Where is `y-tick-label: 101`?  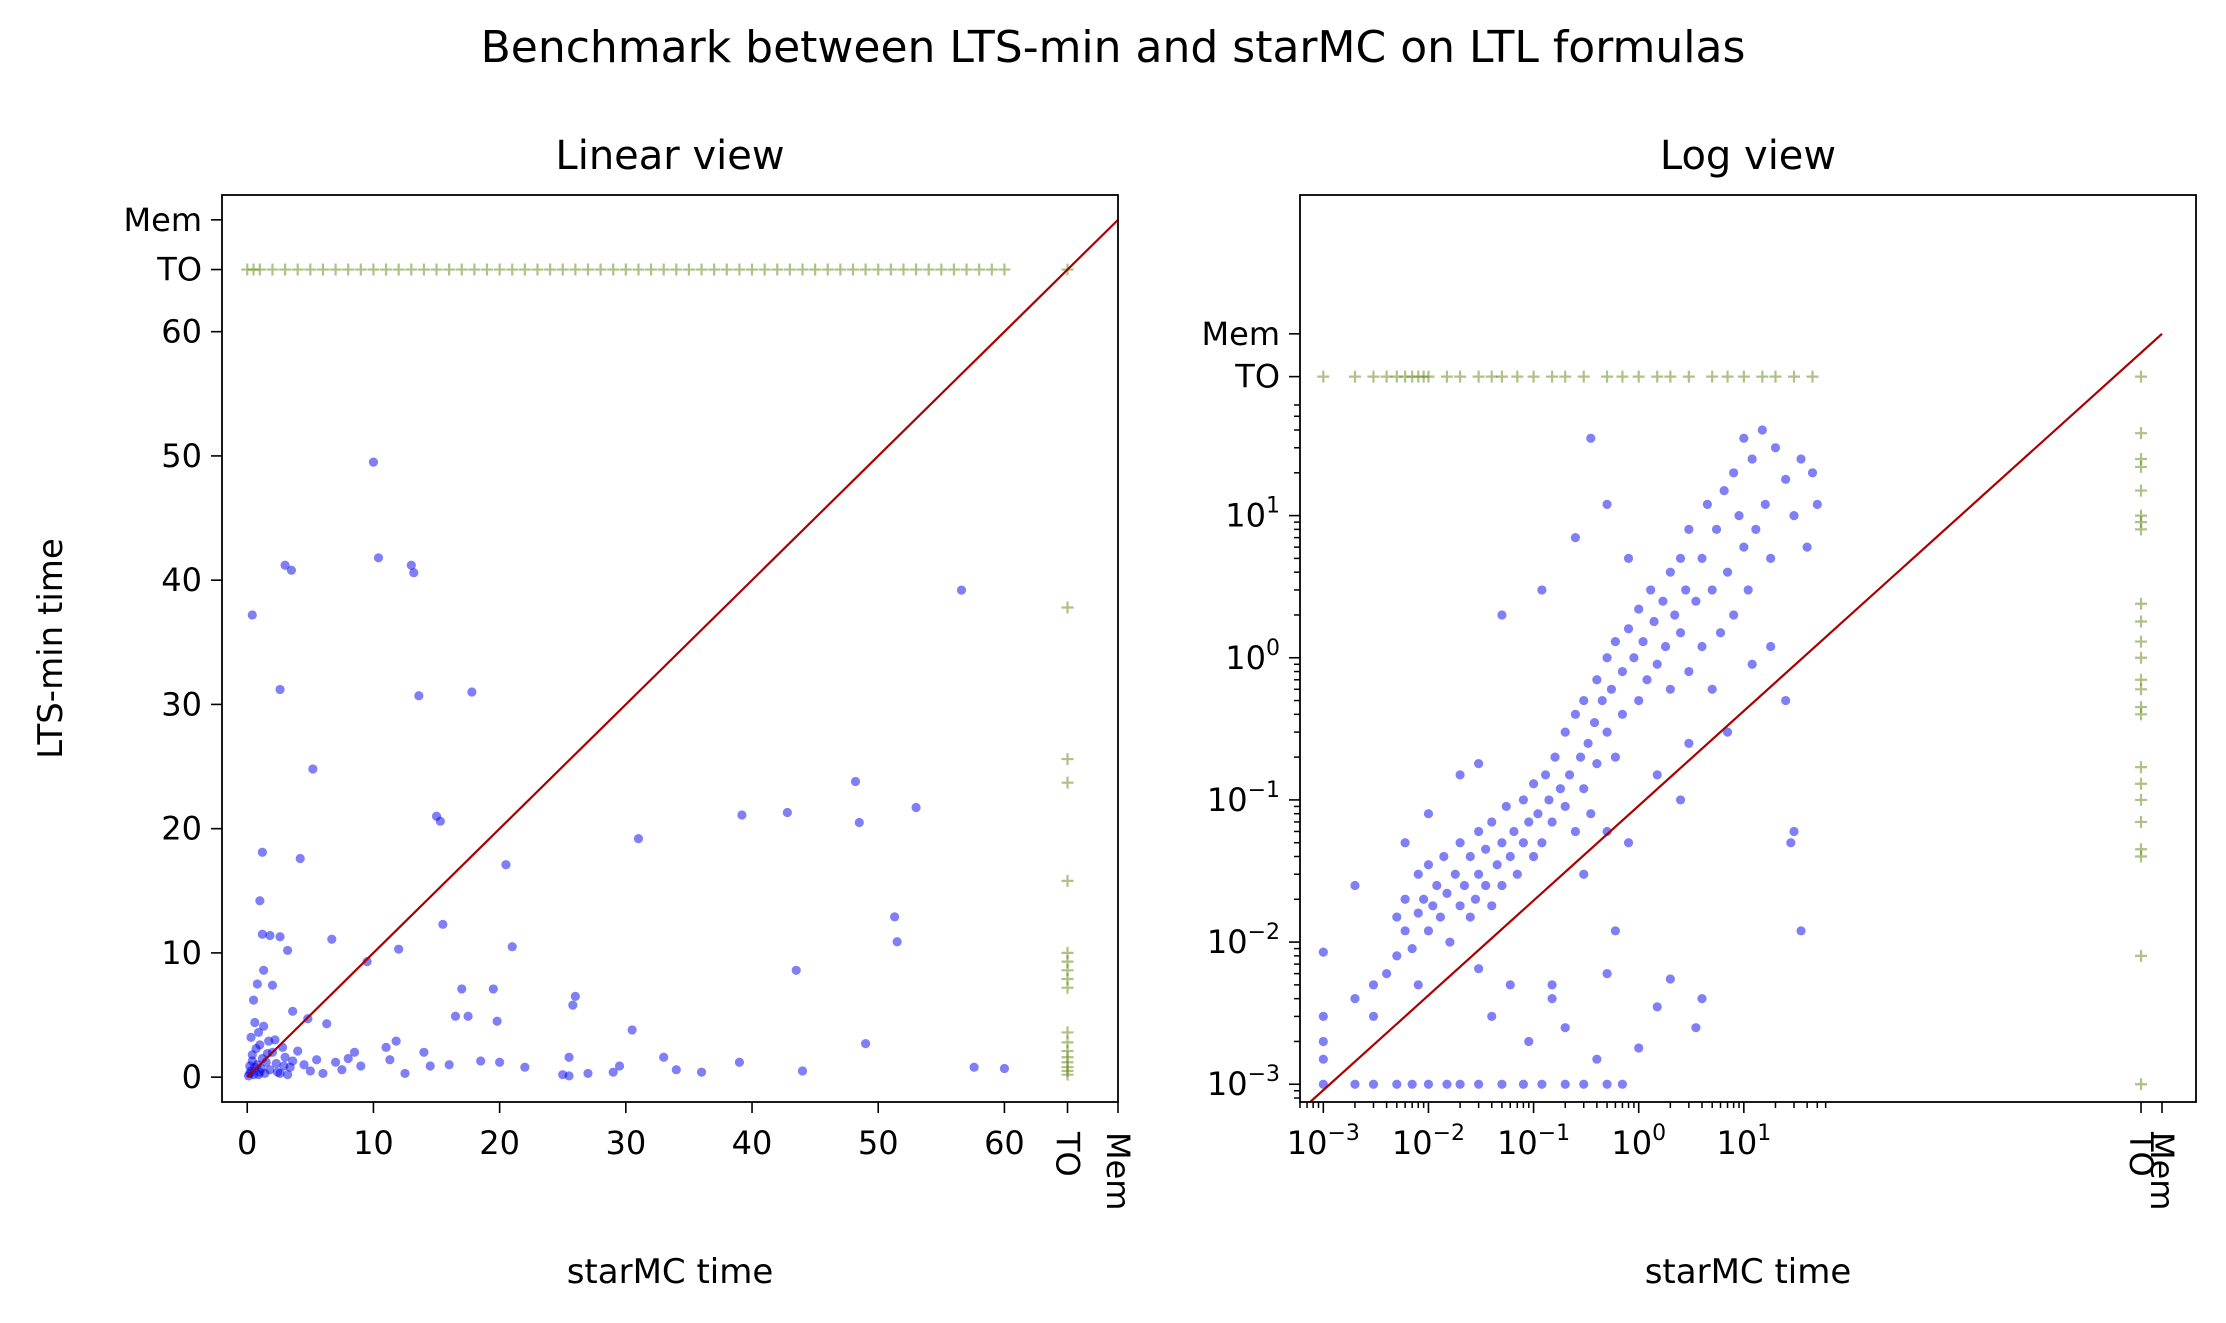
y-tick-label: 101 is located at coordinates (1252, 514).